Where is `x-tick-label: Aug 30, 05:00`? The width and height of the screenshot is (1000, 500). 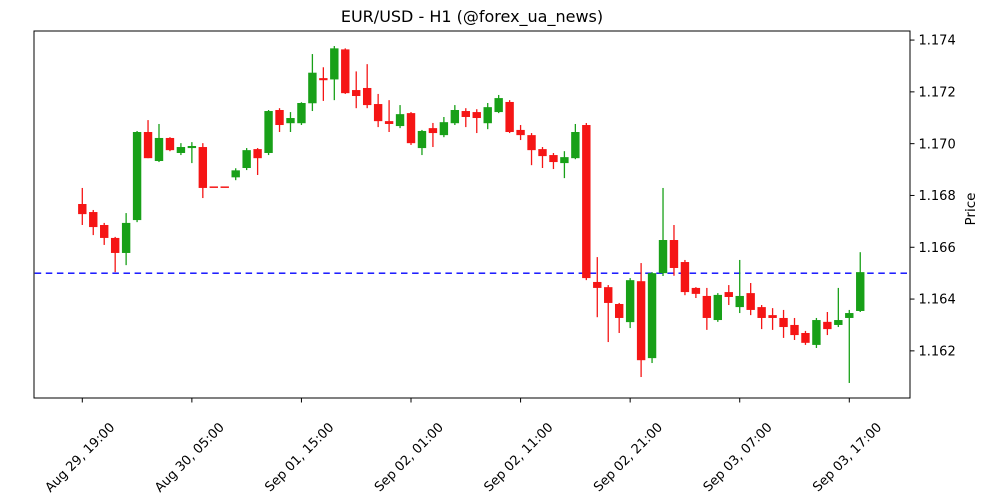
x-tick-label: Aug 30, 05:00 is located at coordinates (190, 458).